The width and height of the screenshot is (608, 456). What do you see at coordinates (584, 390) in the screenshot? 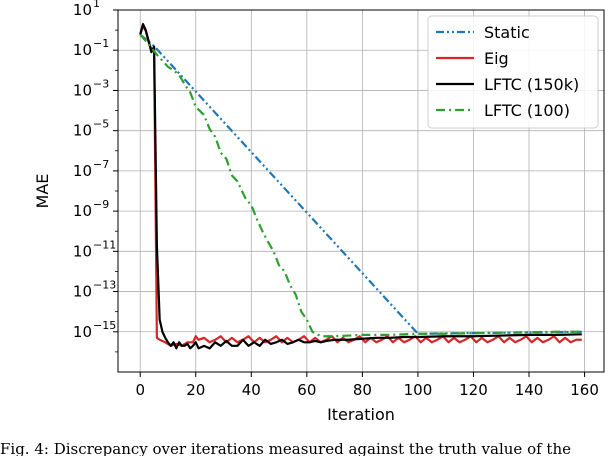
I see `x-tick-label: 160` at bounding box center [584, 390].